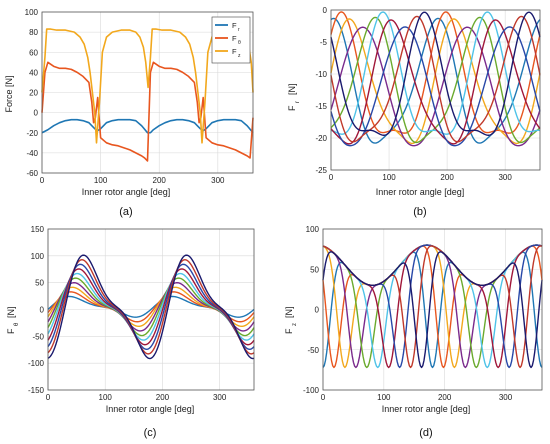 The image size is (550, 444). Describe the element at coordinates (313, 229) in the screenshot. I see `panel-d-ytick-4: 100` at that location.